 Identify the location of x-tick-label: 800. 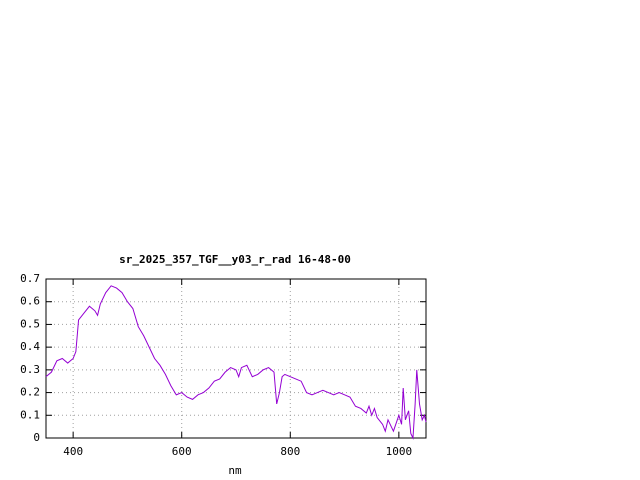
(290, 451).